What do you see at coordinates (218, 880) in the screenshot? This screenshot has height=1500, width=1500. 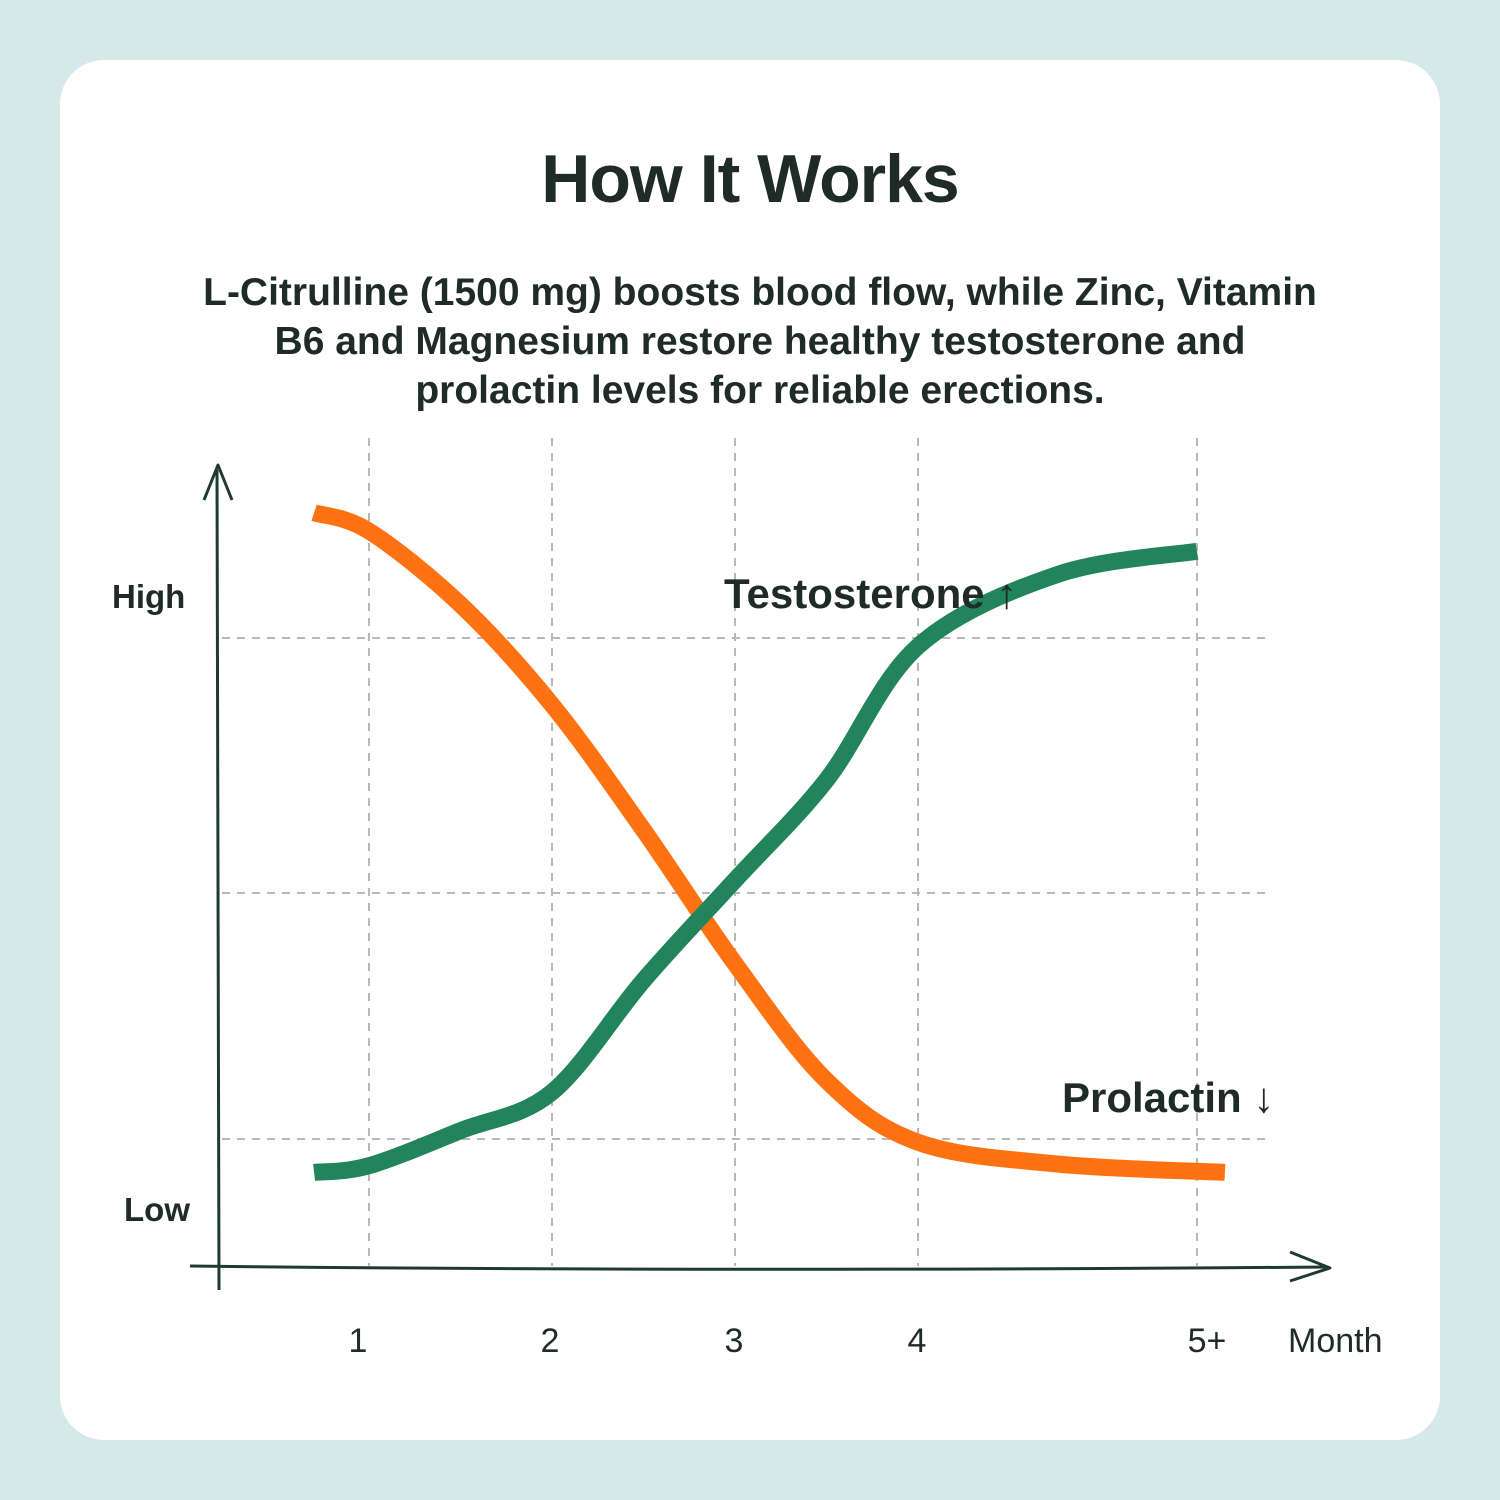 I see `y-axis` at bounding box center [218, 880].